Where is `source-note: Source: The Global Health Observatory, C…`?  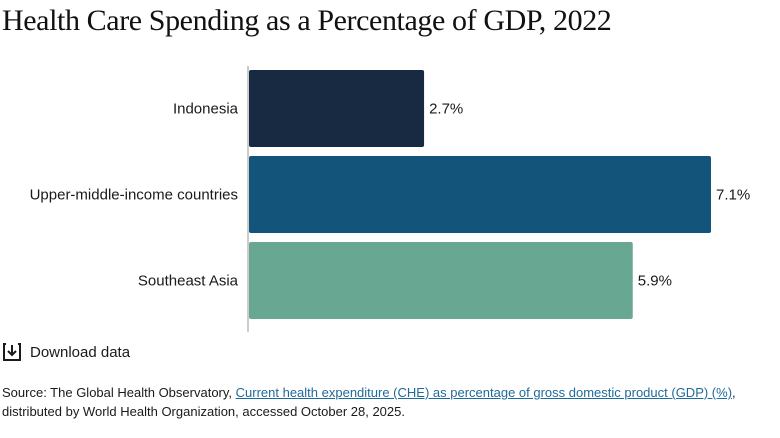 source-note: Source: The Global Health Observatory, C… is located at coordinates (388, 402).